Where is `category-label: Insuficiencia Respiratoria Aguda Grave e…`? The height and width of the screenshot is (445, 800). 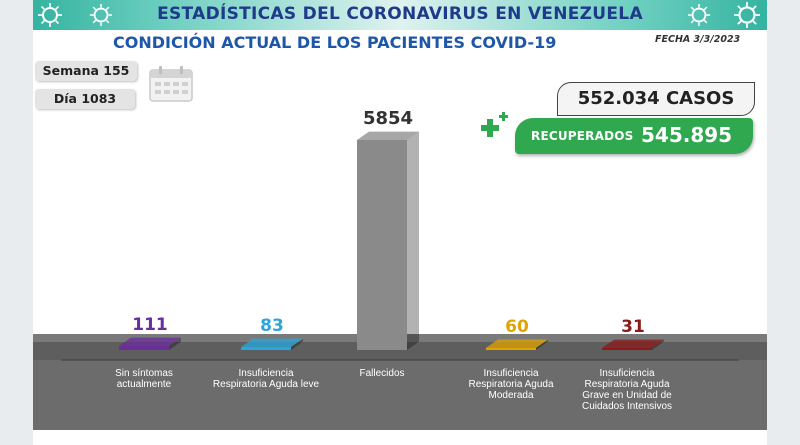
category-label: Insuficiencia Respiratoria Aguda Grave e… is located at coordinates (627, 390).